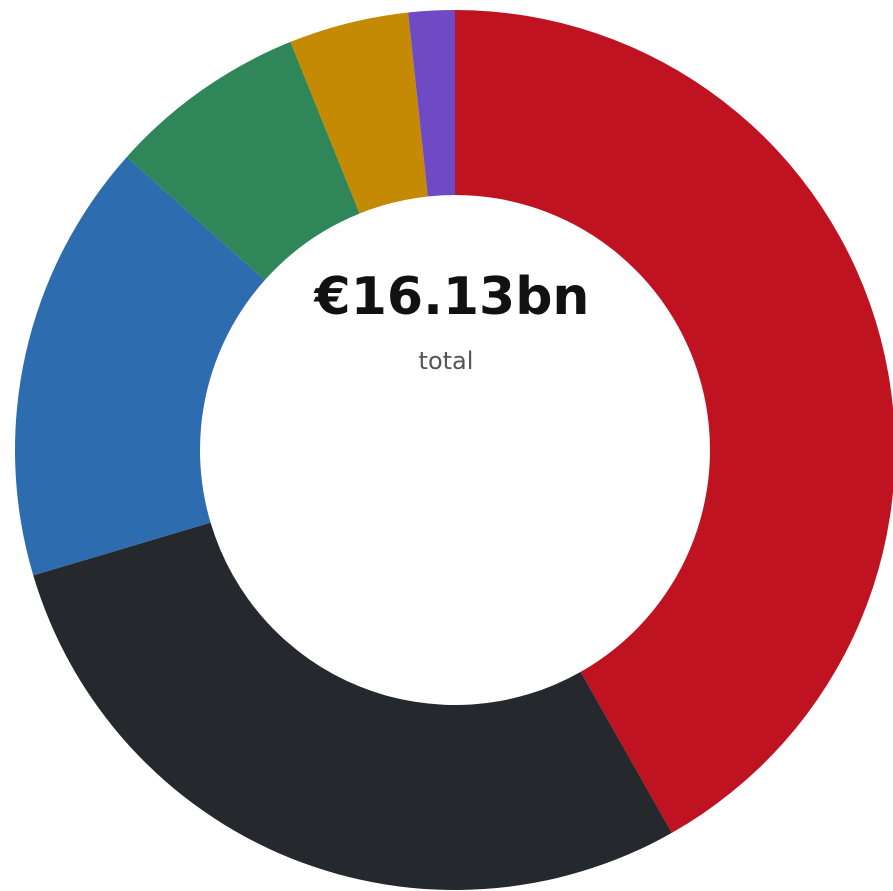 The height and width of the screenshot is (891, 893). I want to click on center-sublabel: total, so click(446, 361).